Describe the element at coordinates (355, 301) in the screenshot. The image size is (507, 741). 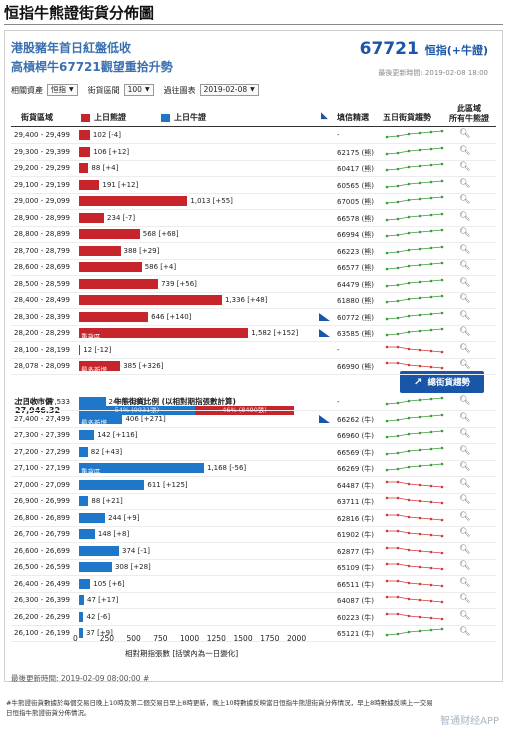
I see `warrant-code-link: 61880 (熊)` at that location.